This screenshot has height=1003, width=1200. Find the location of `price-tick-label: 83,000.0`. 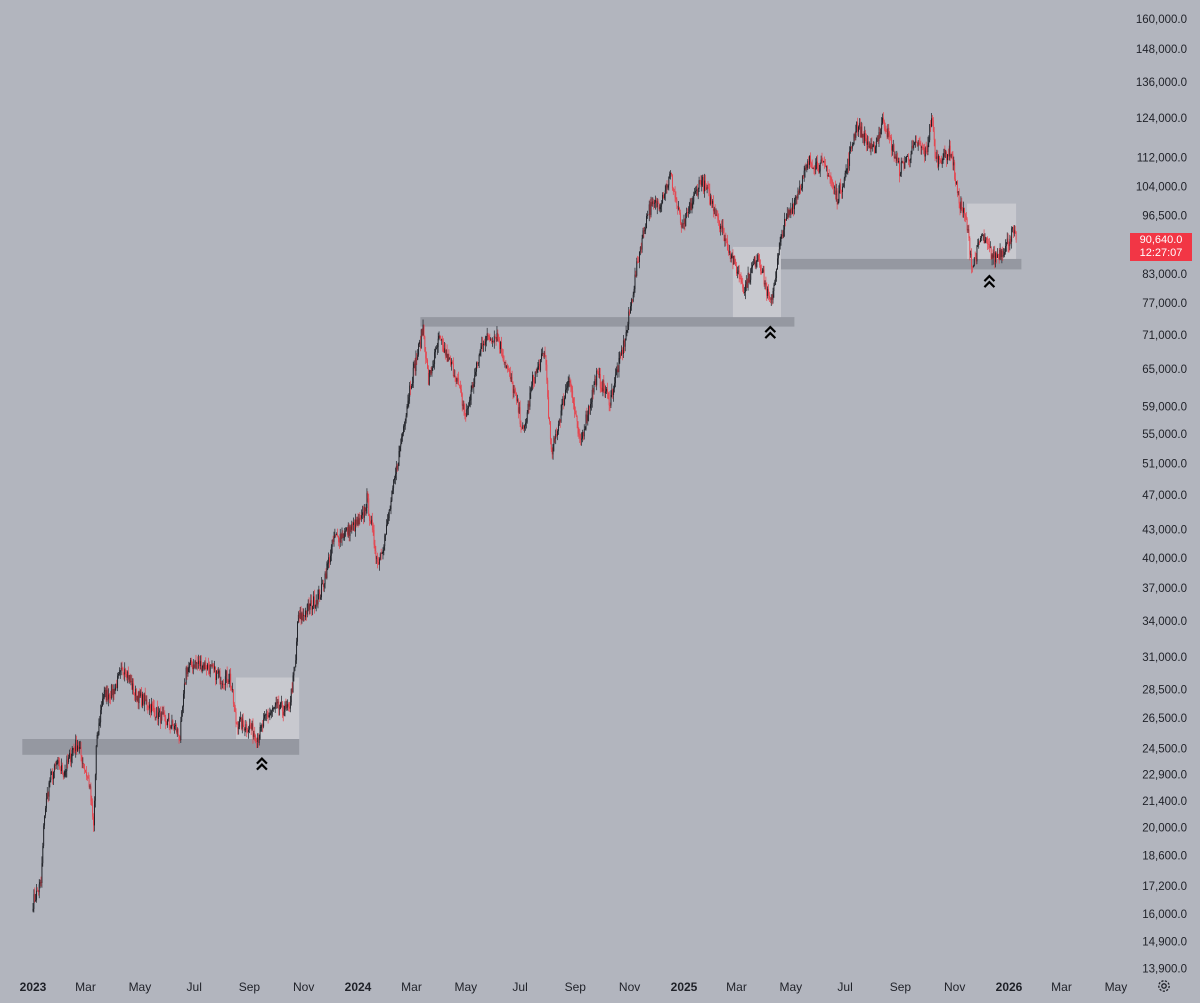

price-tick-label: 83,000.0 is located at coordinates (1164, 275).